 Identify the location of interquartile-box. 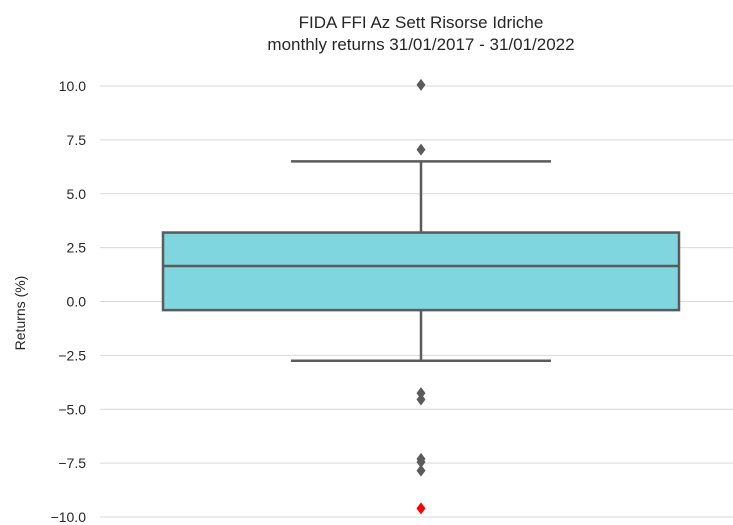
(421, 271).